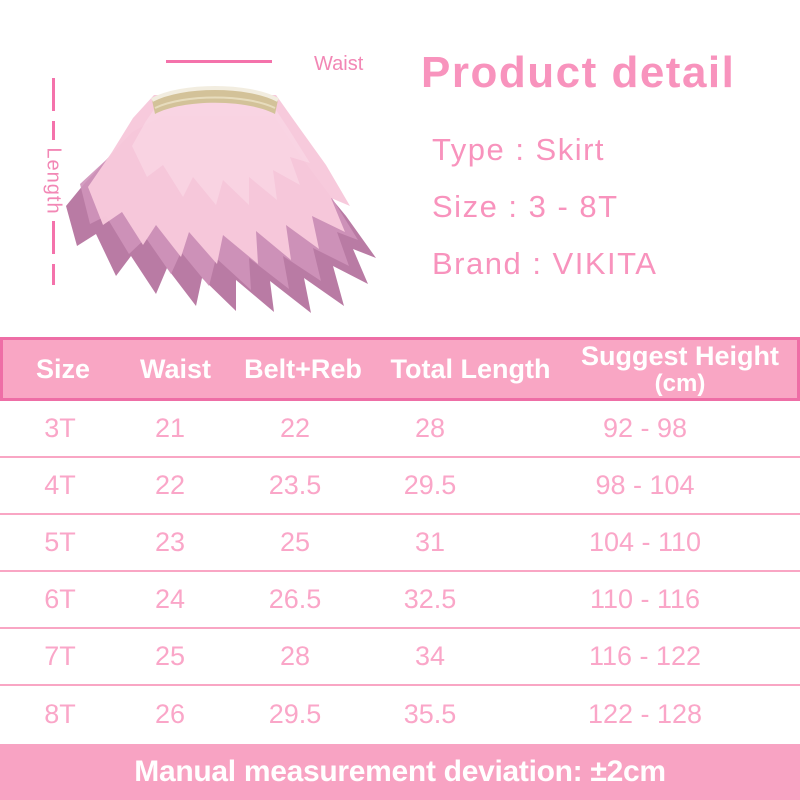 The image size is (800, 800). I want to click on table-row: 8T 26 29.5 35.5 122 - 128, so click(400, 714).